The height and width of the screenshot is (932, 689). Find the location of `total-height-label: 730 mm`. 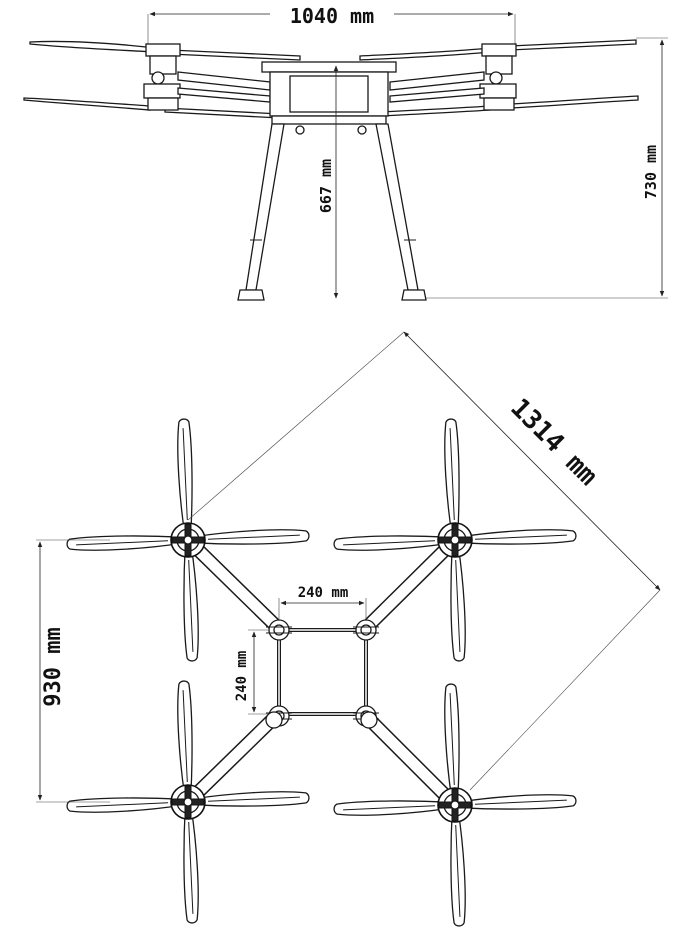

total-height-label: 730 mm is located at coordinates (651, 172).